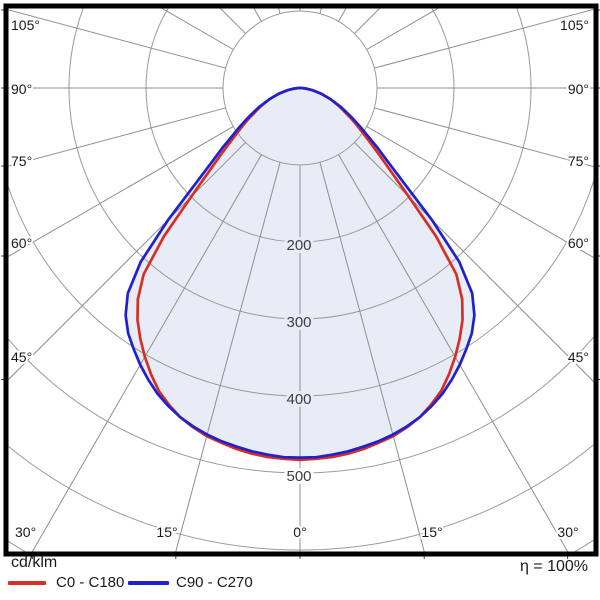 The width and height of the screenshot is (600, 600). I want to click on ring-label: 200, so click(298, 245).